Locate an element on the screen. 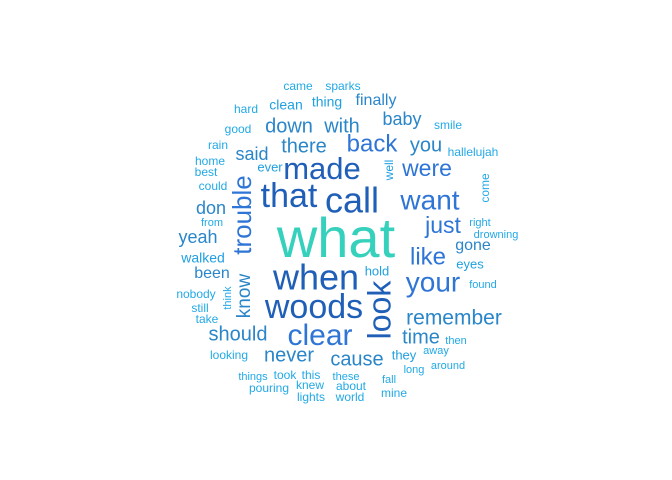  word-pouring: pouring is located at coordinates (269, 388).